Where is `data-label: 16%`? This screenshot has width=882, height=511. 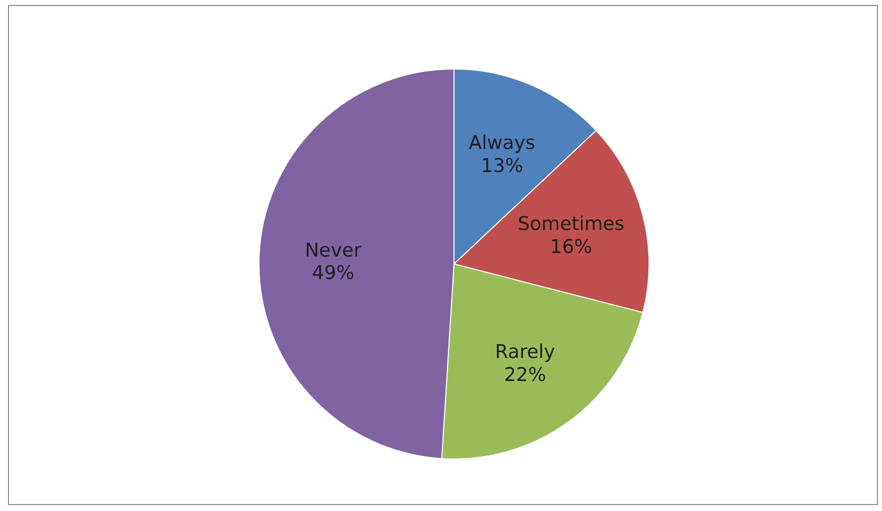
data-label: 16% is located at coordinates (571, 247).